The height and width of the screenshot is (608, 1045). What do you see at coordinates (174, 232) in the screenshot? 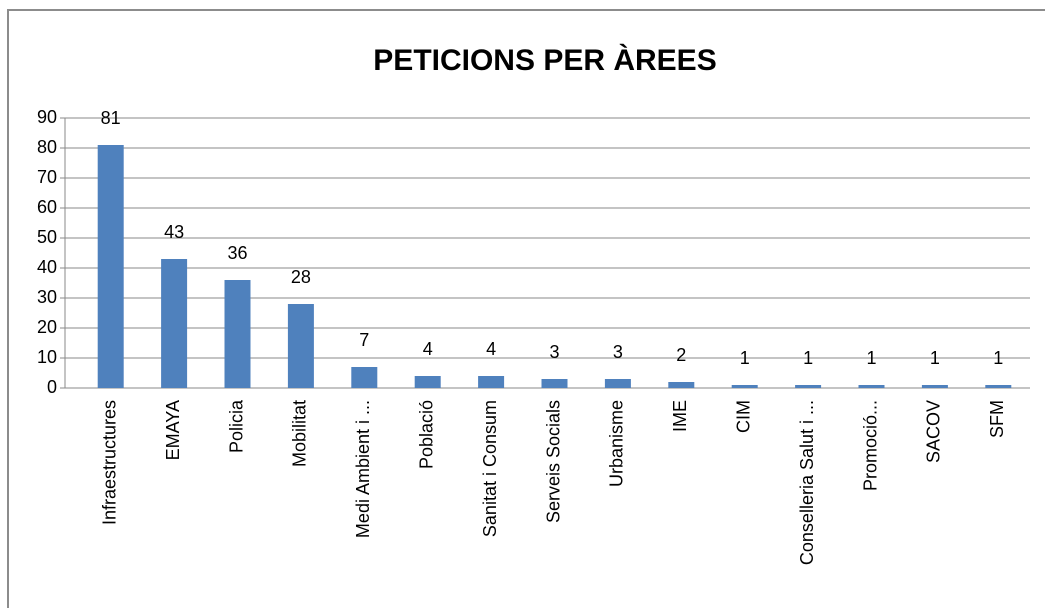
I see `data-label: 43` at bounding box center [174, 232].